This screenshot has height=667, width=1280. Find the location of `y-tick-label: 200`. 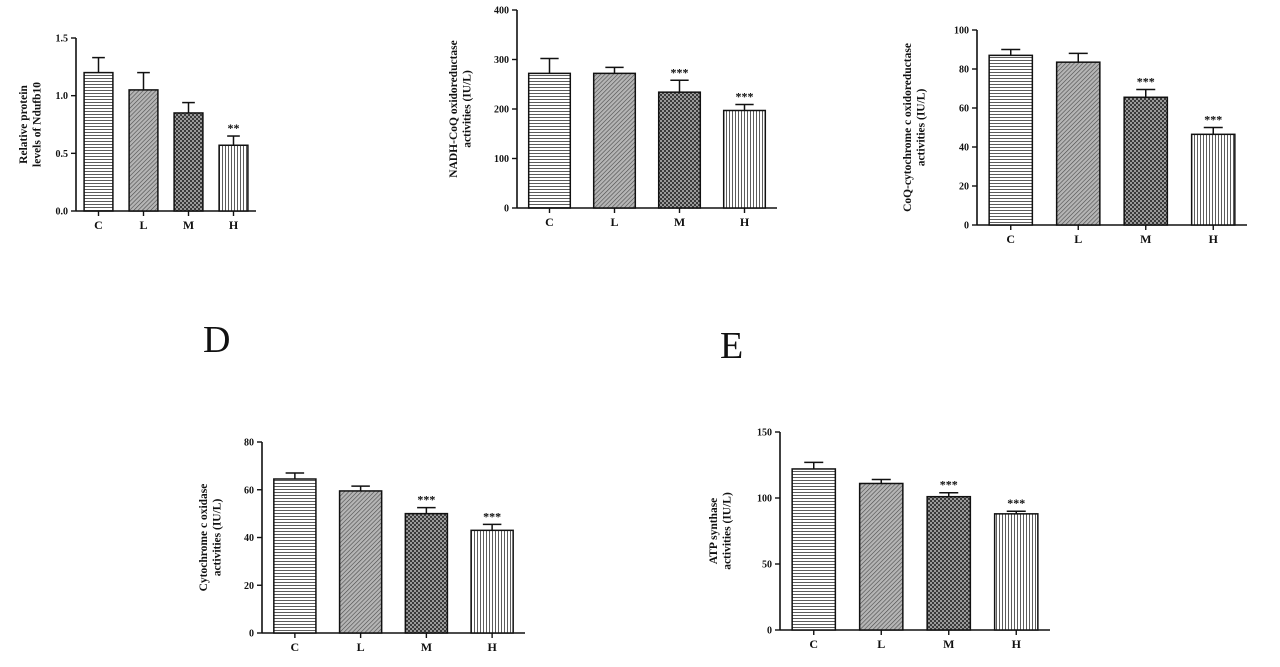

y-tick-label: 200 is located at coordinates (501, 110).